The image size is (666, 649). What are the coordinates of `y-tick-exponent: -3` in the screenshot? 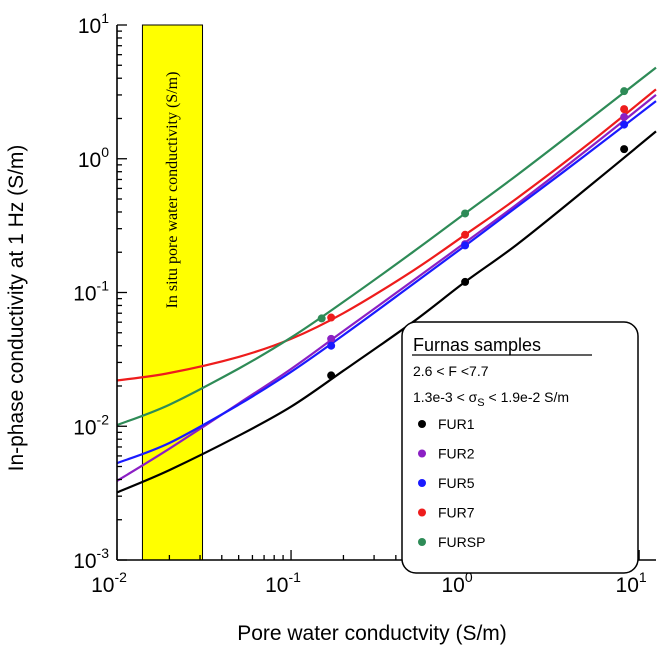 It's located at (103, 553).